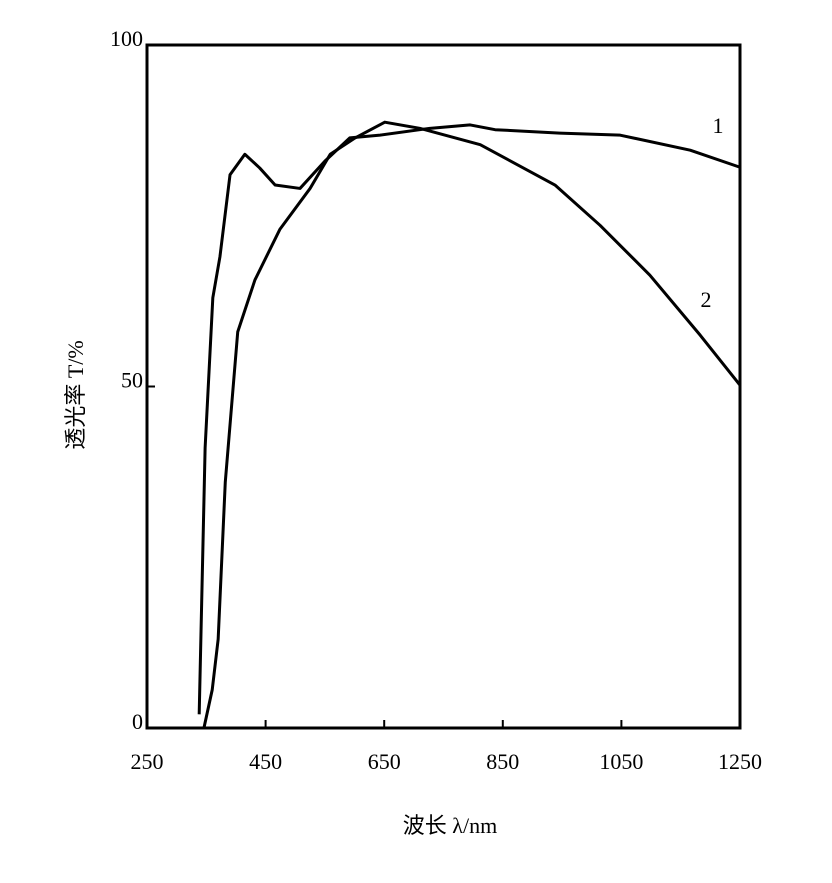 This screenshot has height=883, width=832. Describe the element at coordinates (384, 761) in the screenshot. I see `x-tick-label: 650` at that location.